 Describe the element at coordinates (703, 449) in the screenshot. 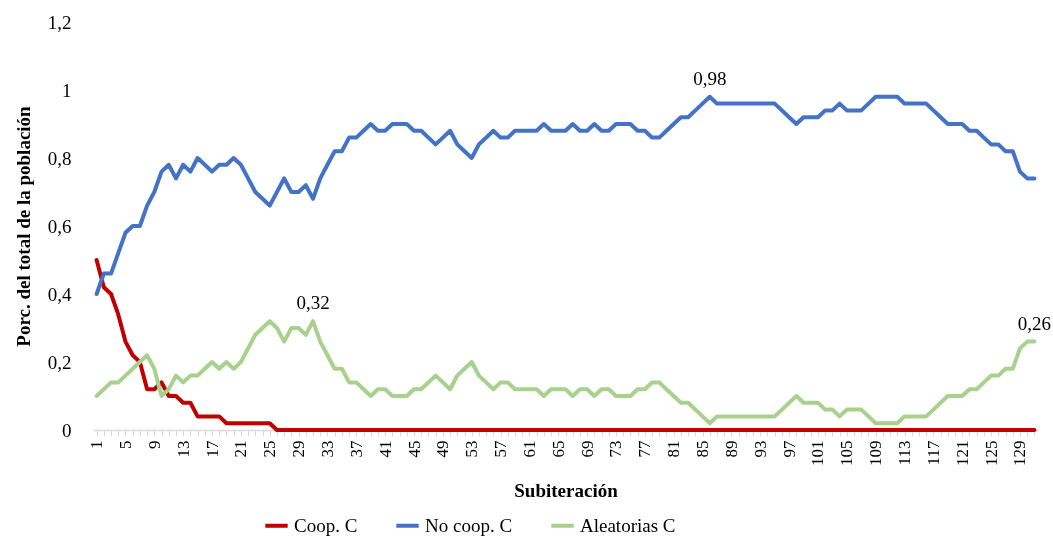

I see `x-tick-label: 85` at that location.